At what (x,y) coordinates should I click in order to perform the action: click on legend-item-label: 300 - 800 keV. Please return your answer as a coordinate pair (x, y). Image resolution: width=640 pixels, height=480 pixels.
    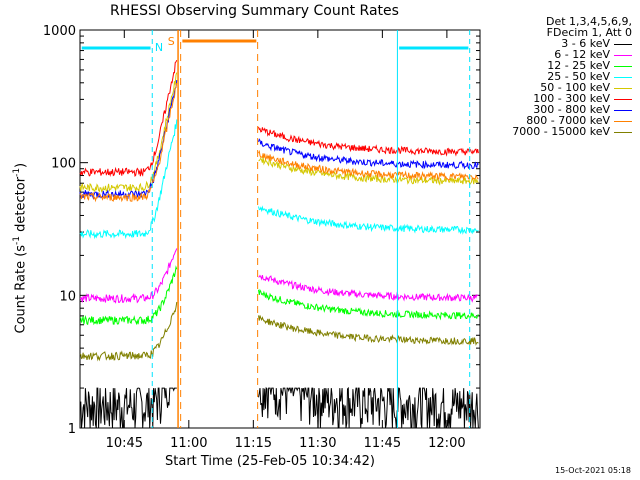
    Looking at the image, I should click on (571, 109).